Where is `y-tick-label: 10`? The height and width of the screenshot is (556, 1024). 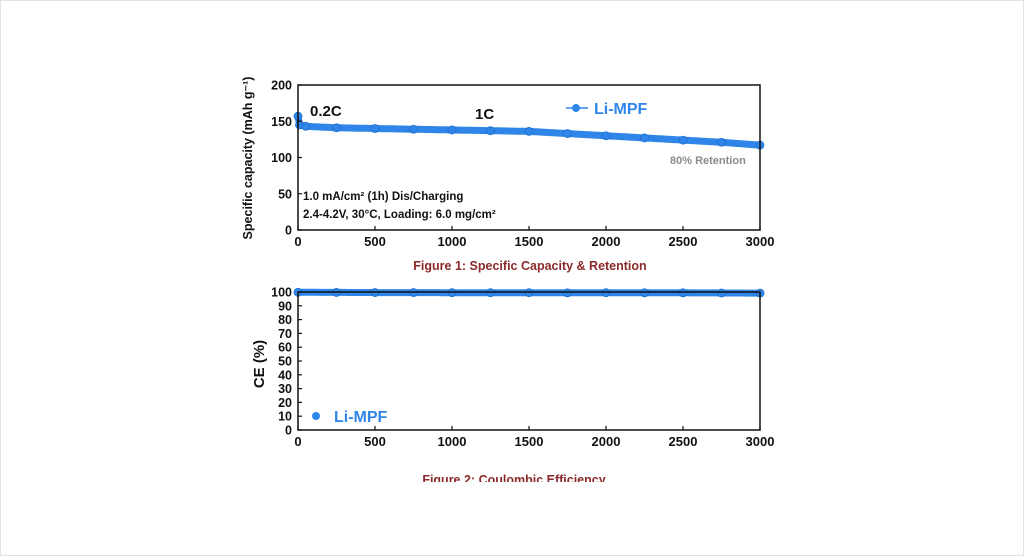
y-tick-label: 10 is located at coordinates (285, 417).